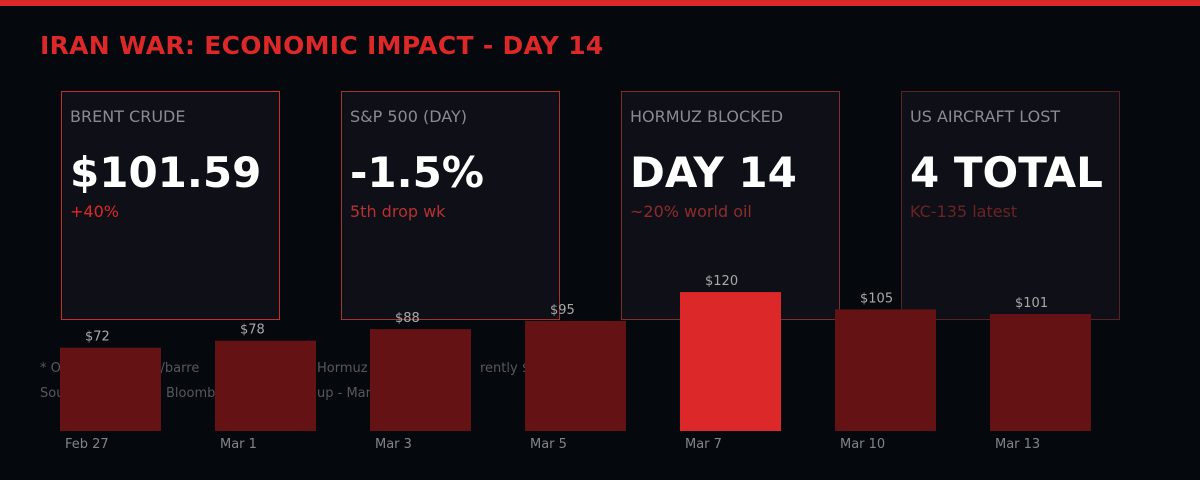  I want to click on stat-card: S&P 500 (DAY) -1.5% 5th drop wk, so click(450, 205).